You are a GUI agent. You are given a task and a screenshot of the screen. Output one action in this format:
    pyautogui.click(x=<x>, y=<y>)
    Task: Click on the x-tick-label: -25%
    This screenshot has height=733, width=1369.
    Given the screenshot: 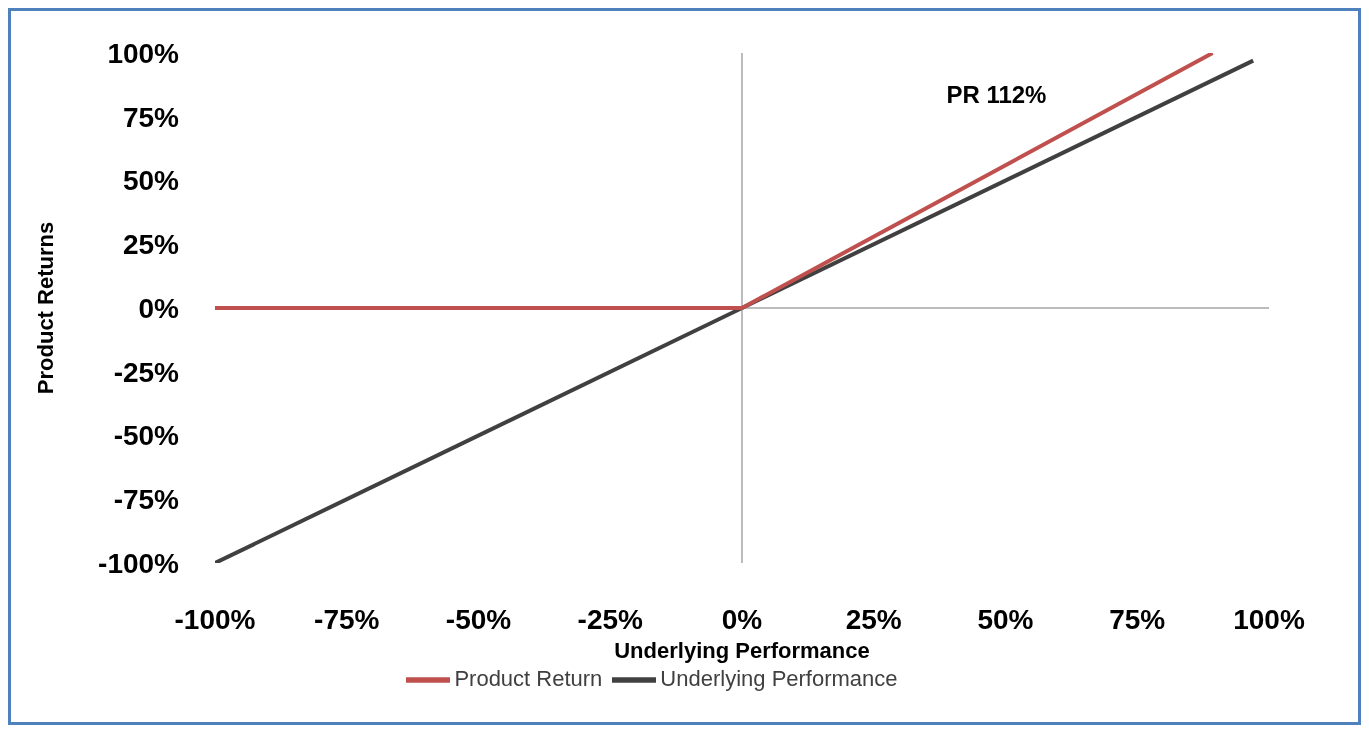 What is the action you would take?
    pyautogui.click(x=610, y=619)
    